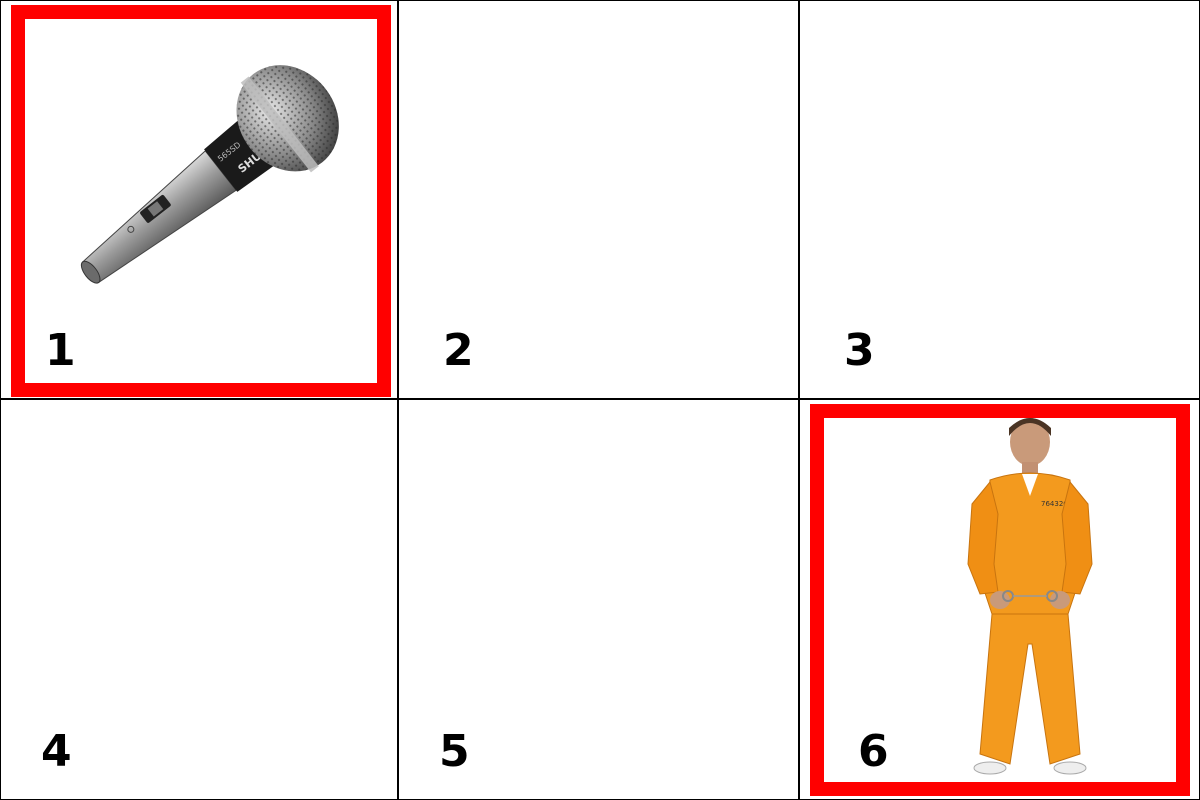  What do you see at coordinates (873, 751) in the screenshot?
I see `cell-number-label: 6` at bounding box center [873, 751].